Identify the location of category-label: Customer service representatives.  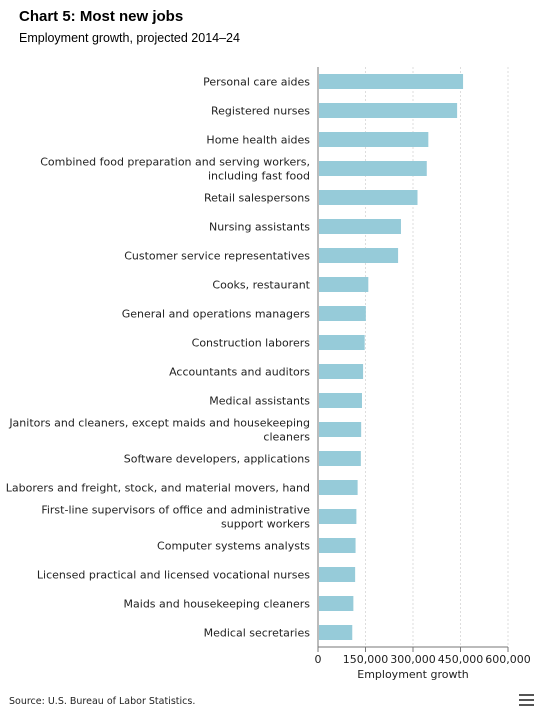
(217, 256).